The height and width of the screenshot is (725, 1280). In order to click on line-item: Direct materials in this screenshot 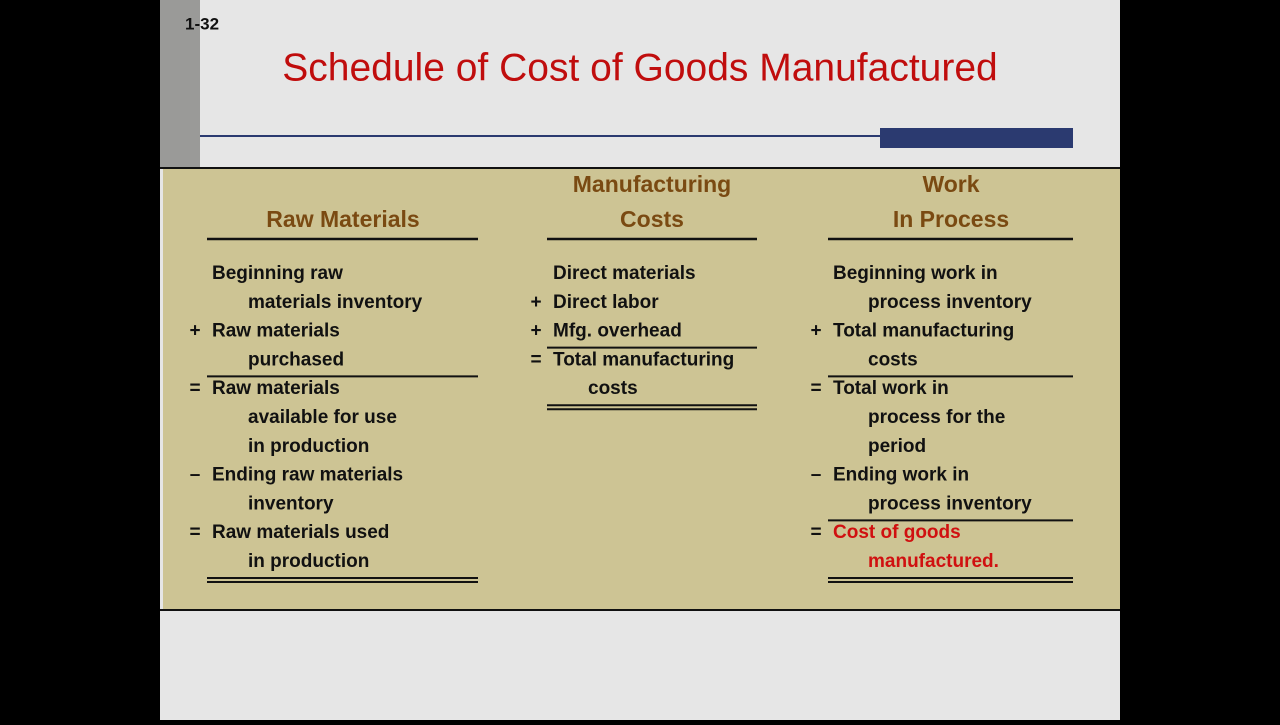, I will do `click(624, 273)`.